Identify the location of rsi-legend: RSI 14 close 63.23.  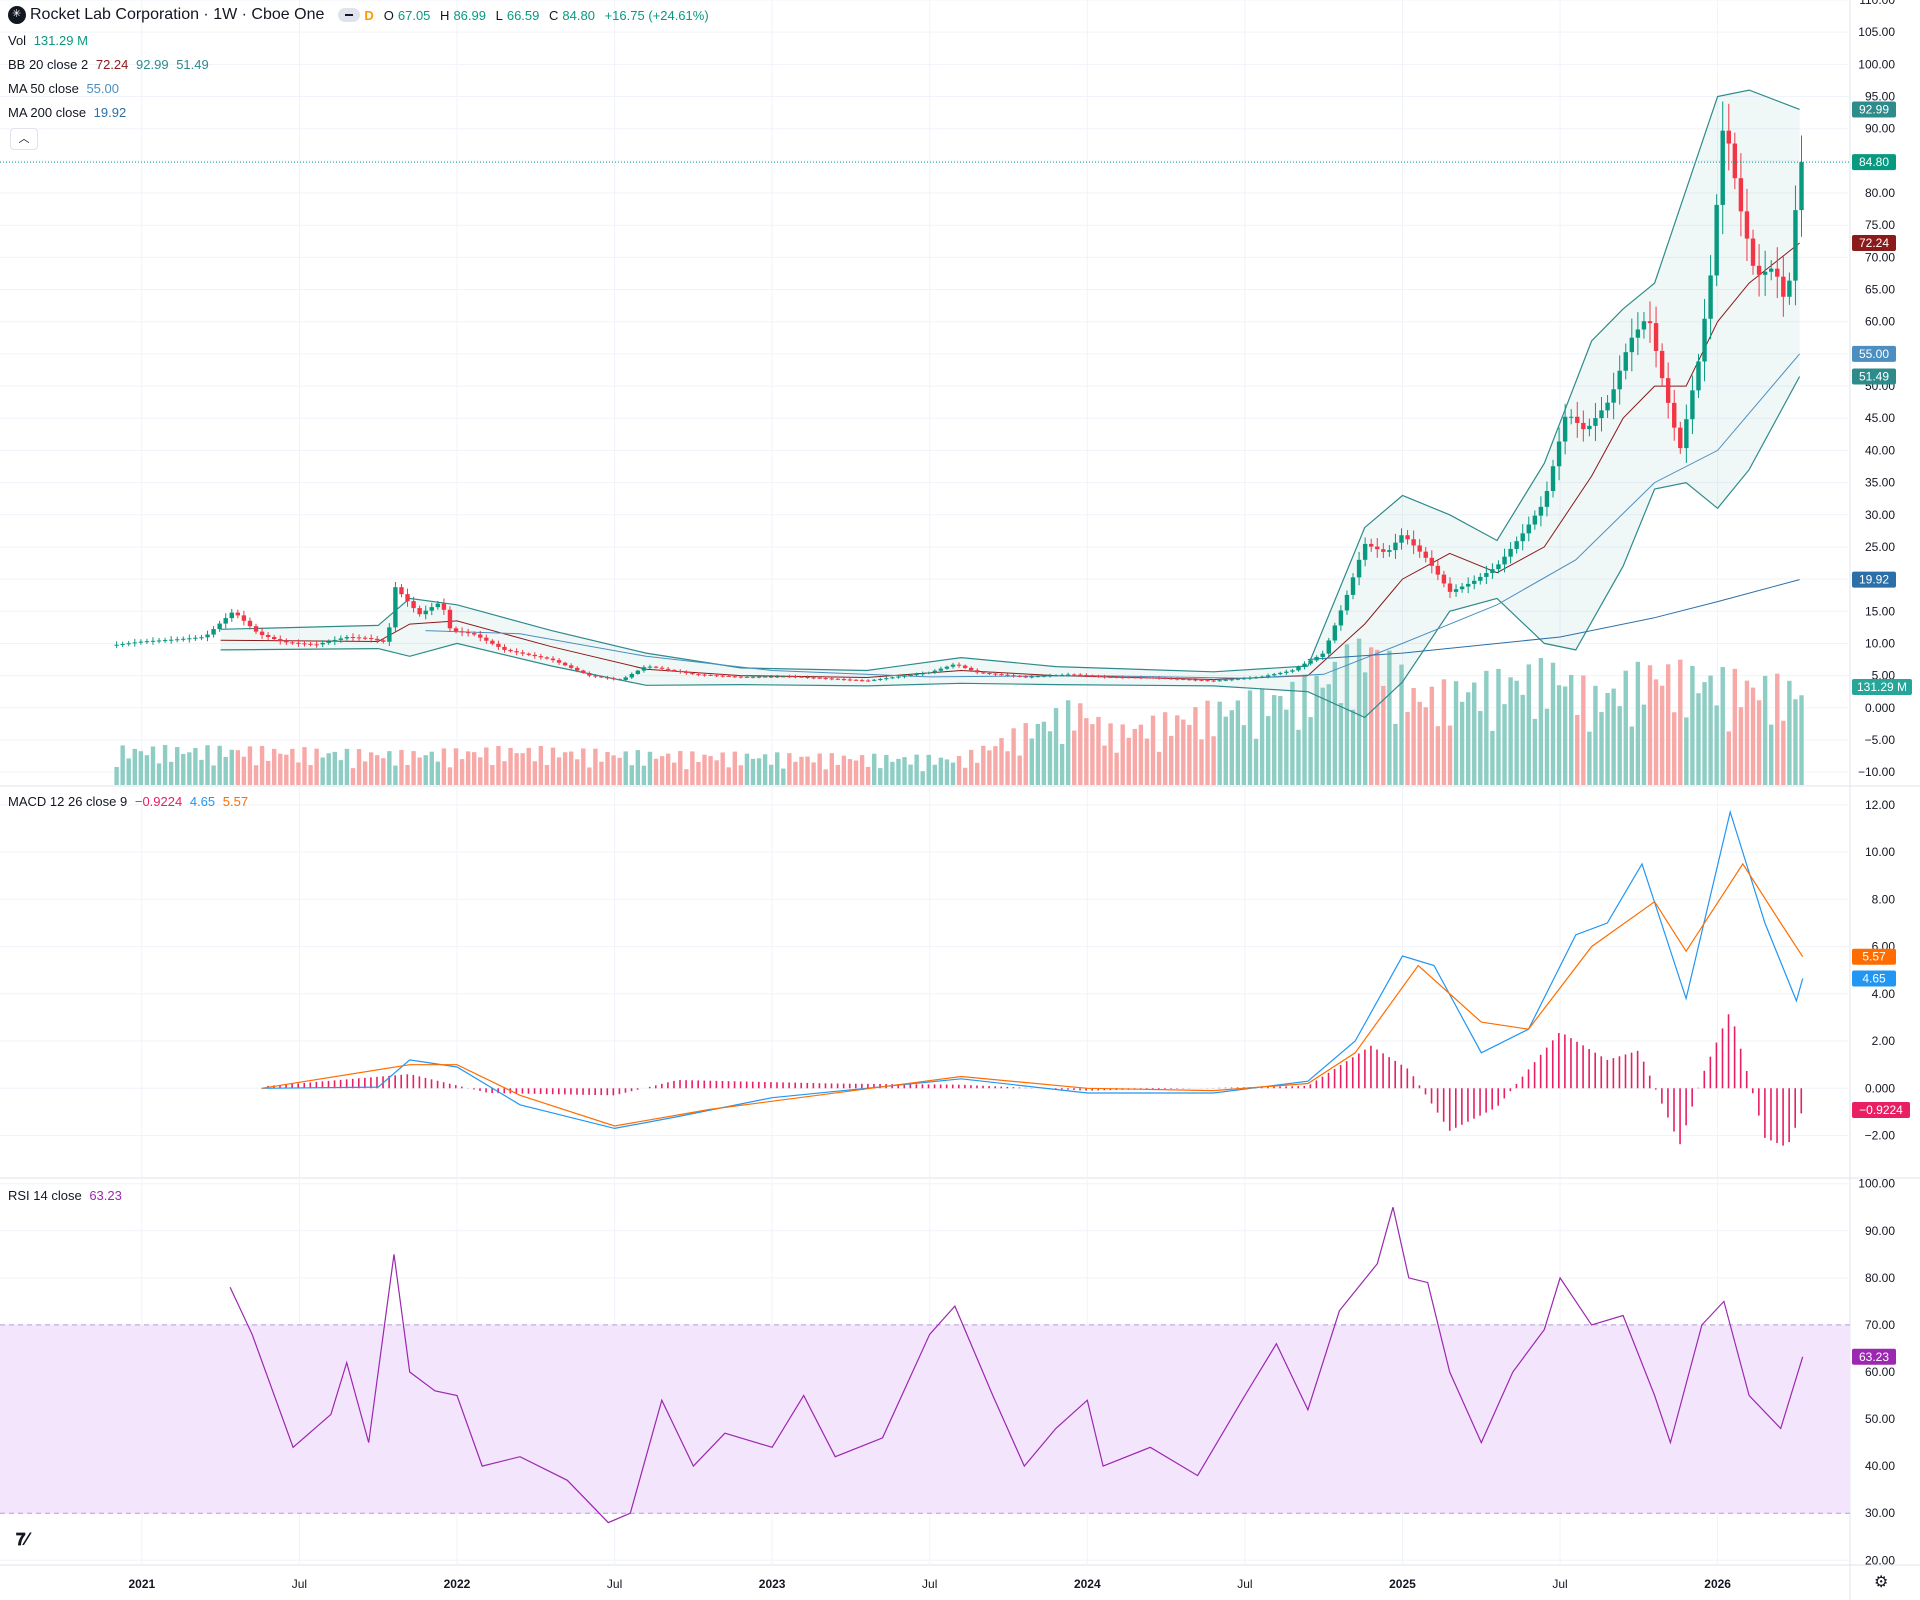
(67, 1195).